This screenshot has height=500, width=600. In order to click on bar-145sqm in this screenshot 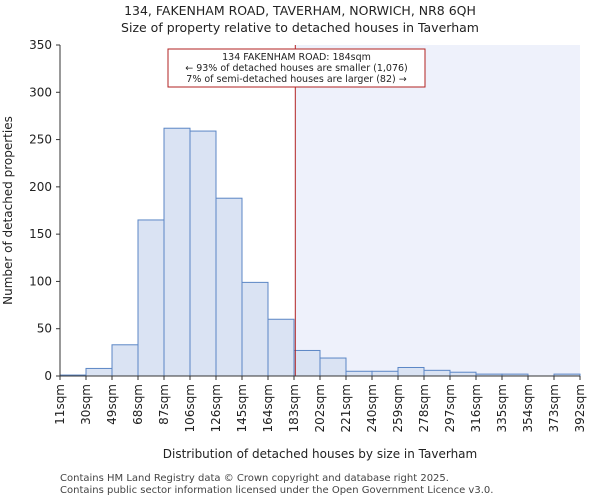, I will do `click(255, 329)`.